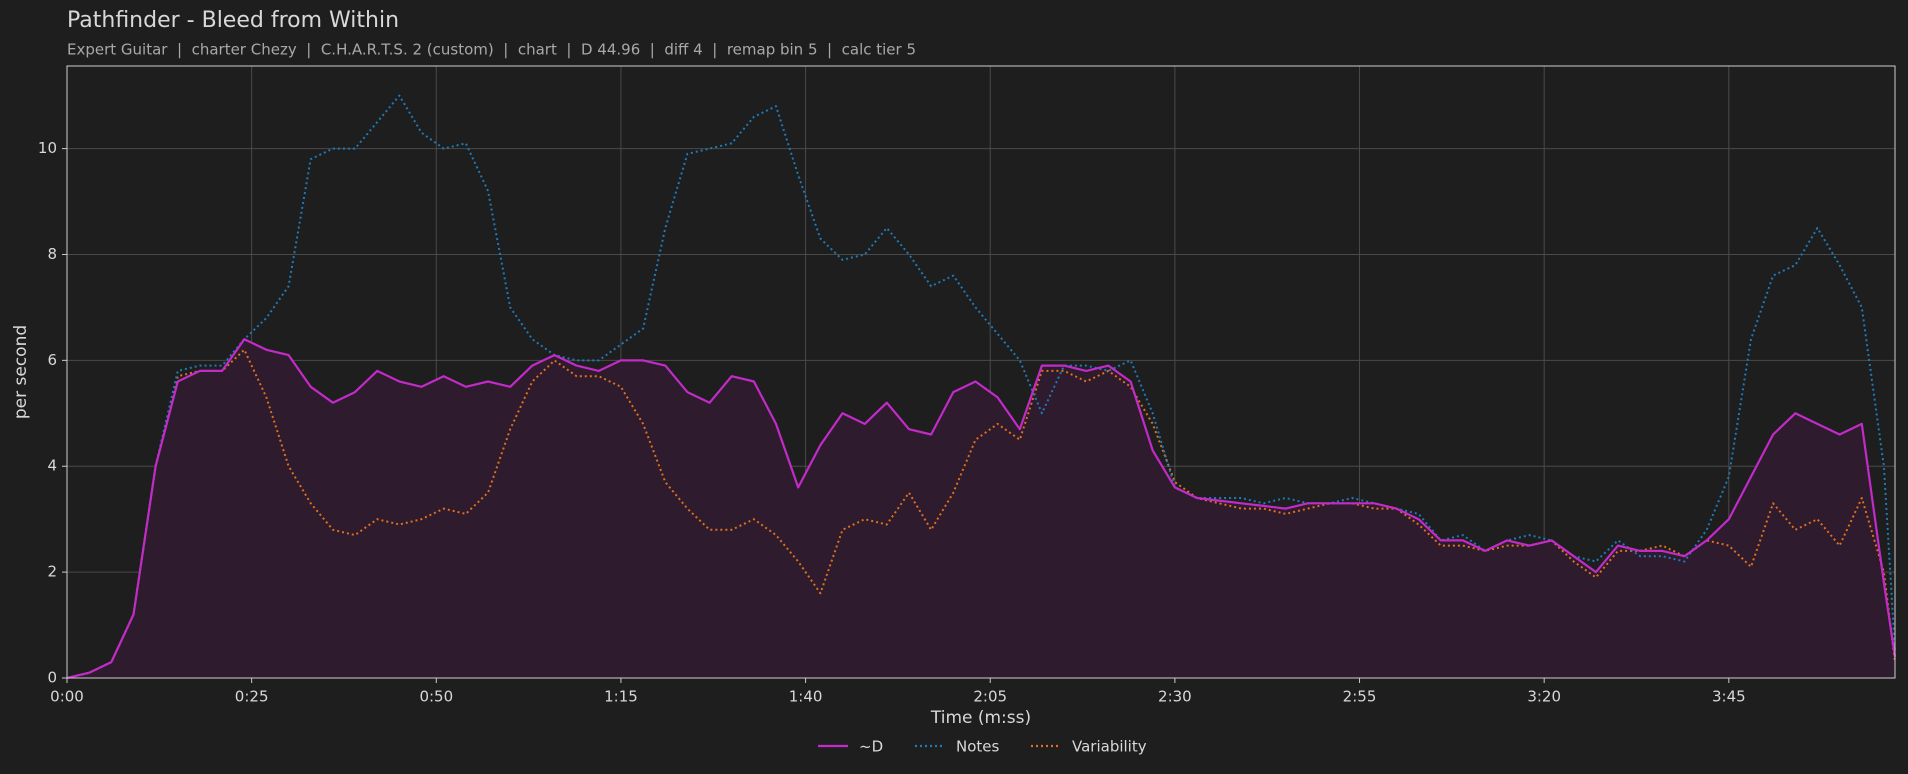 This screenshot has width=1908, height=774. Describe the element at coordinates (978, 747) in the screenshot. I see `legend-label: Notes` at that location.